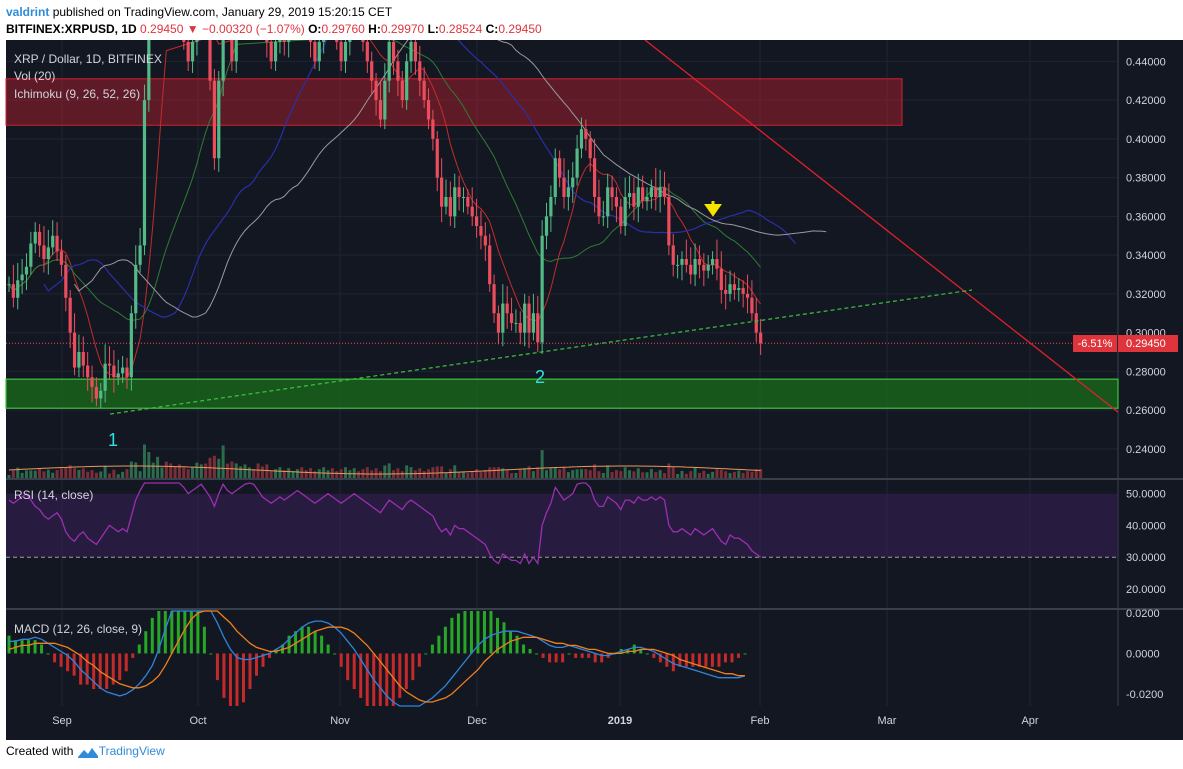  What do you see at coordinates (540, 377) in the screenshot?
I see `wave-label-2: 2` at bounding box center [540, 377].